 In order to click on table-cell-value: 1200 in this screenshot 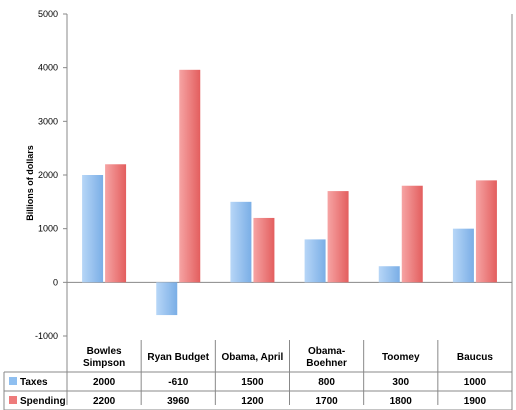, I will do `click(252, 401)`.